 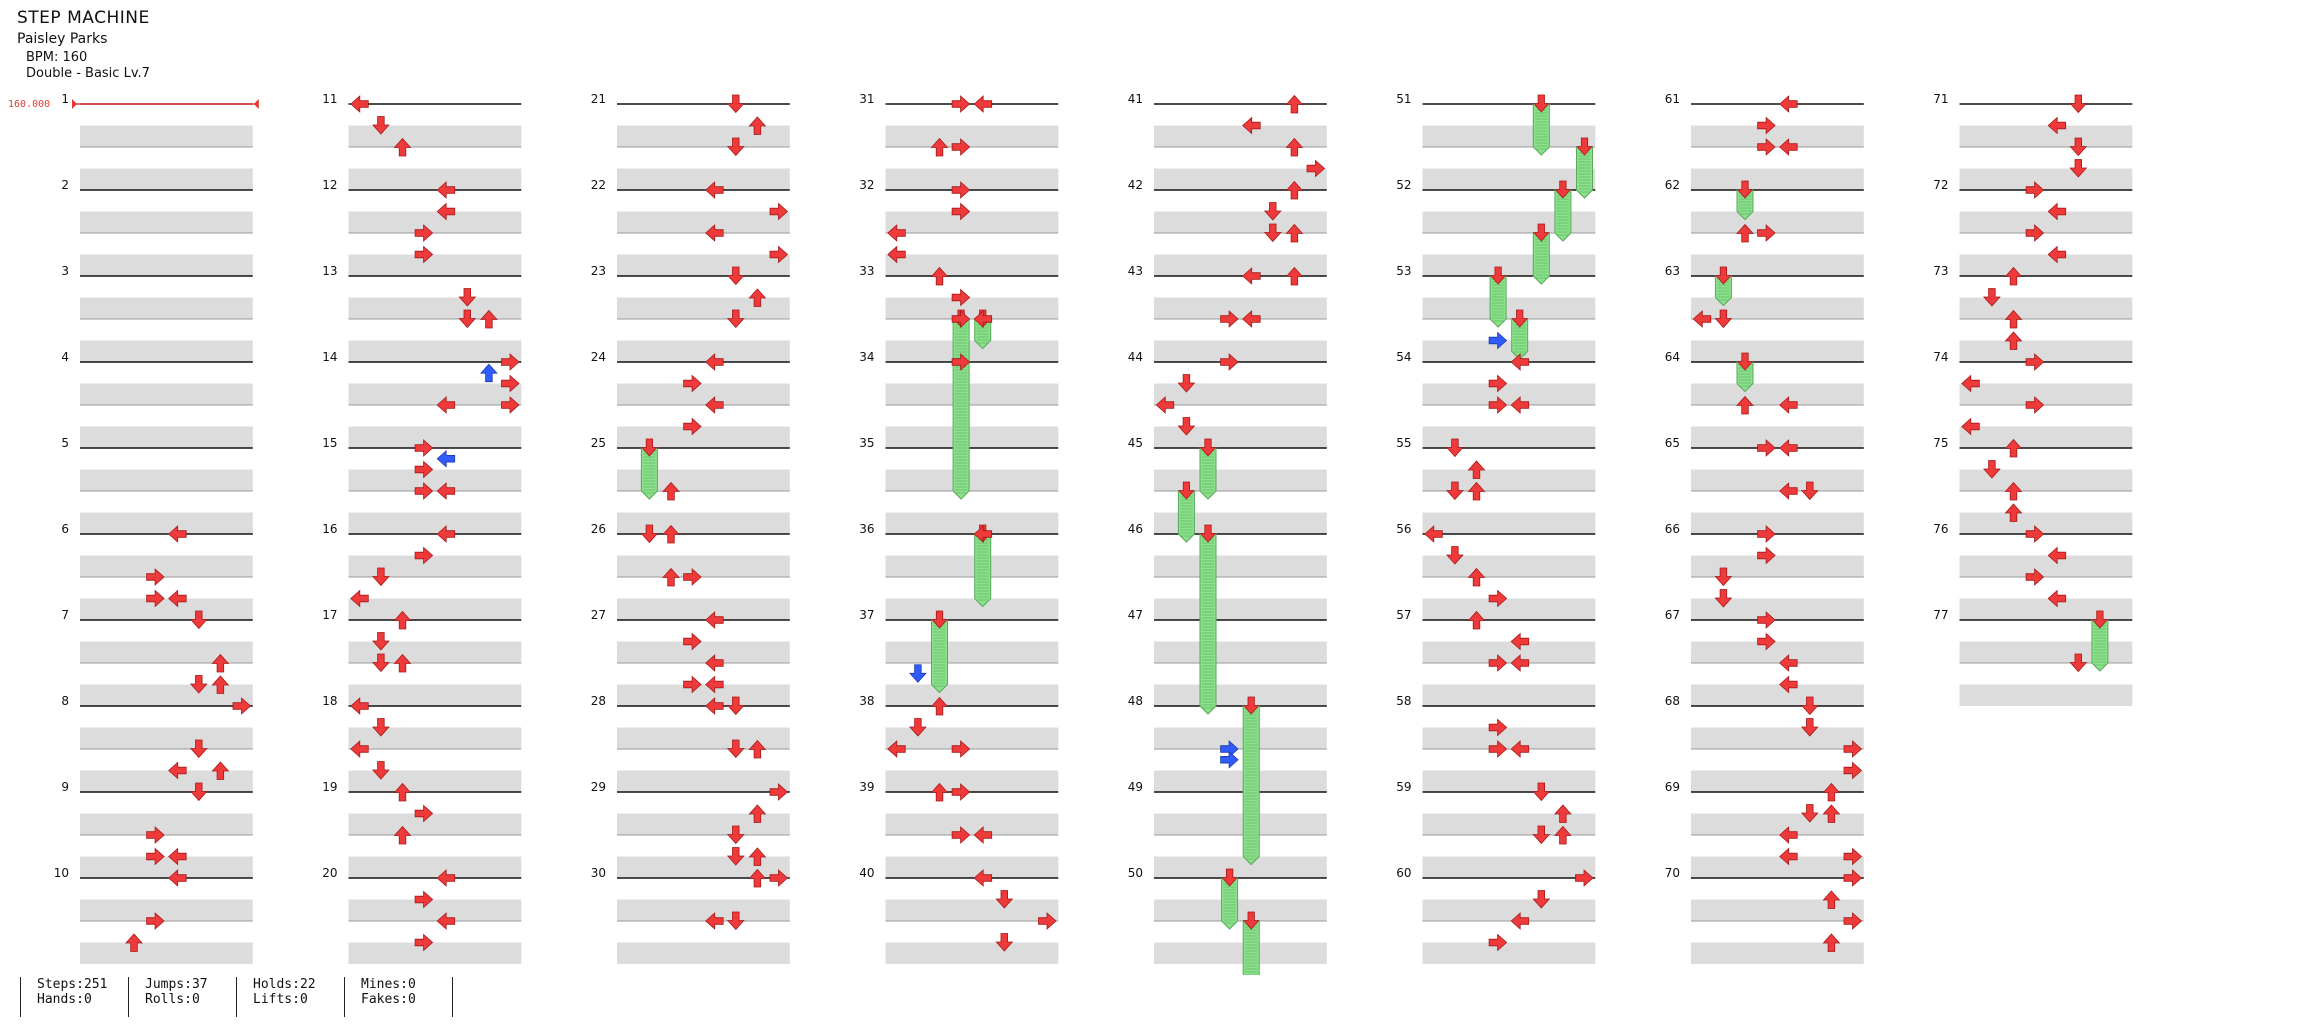 What do you see at coordinates (1498, 340) in the screenshot?
I see `arrow-note-blue` at bounding box center [1498, 340].